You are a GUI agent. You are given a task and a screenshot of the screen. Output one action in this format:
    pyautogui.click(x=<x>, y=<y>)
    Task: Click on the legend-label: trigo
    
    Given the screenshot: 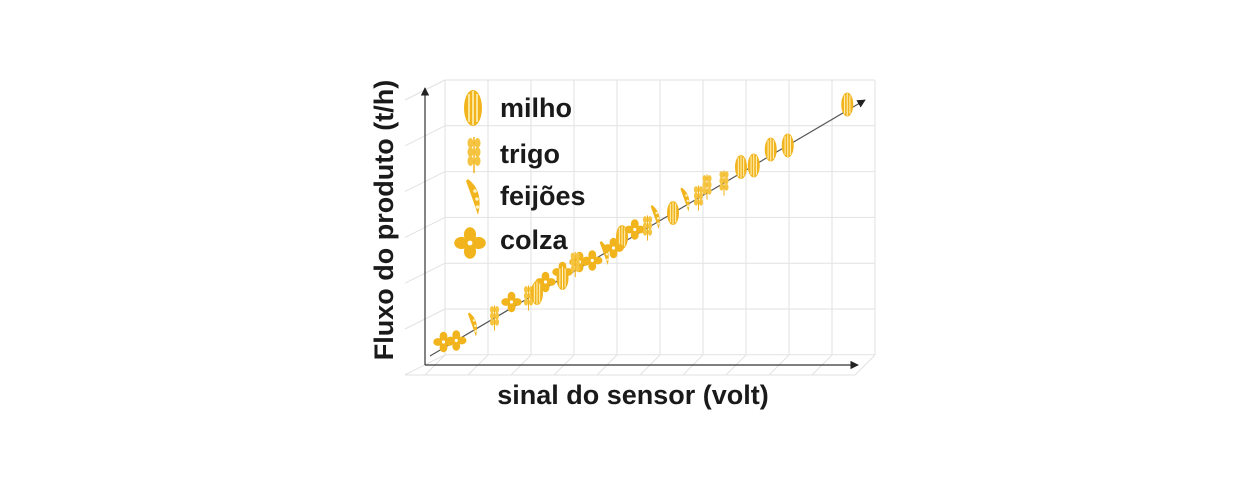 What is the action you would take?
    pyautogui.click(x=530, y=154)
    